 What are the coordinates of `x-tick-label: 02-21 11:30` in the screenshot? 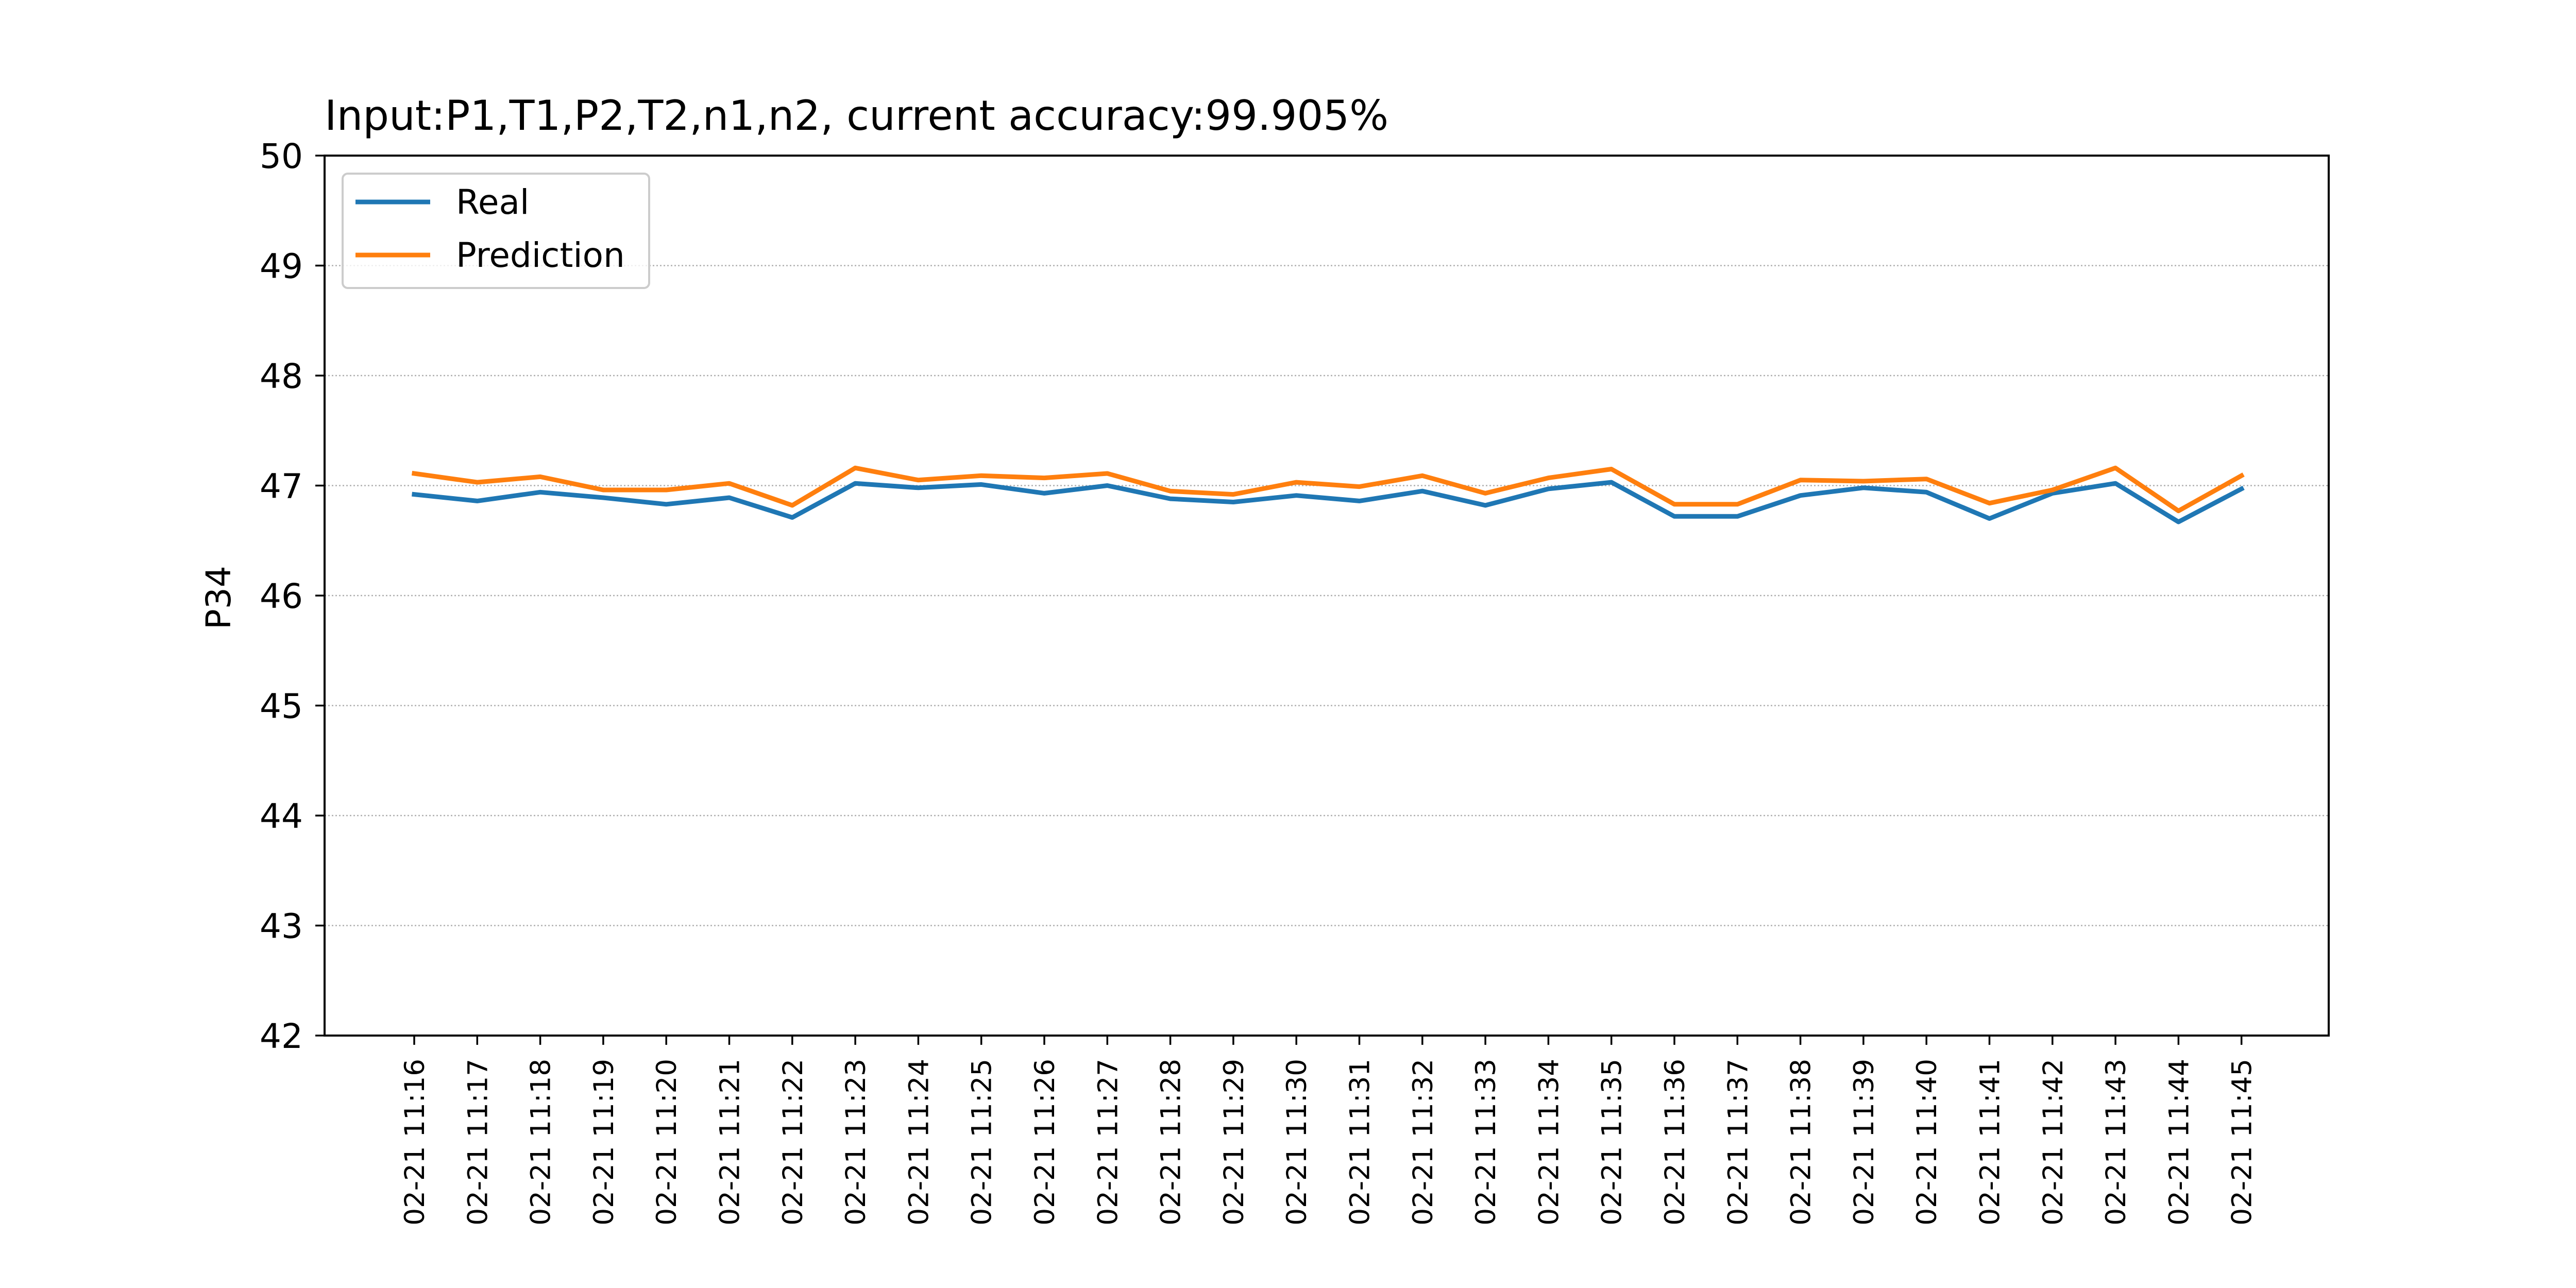 It's located at (1297, 1142).